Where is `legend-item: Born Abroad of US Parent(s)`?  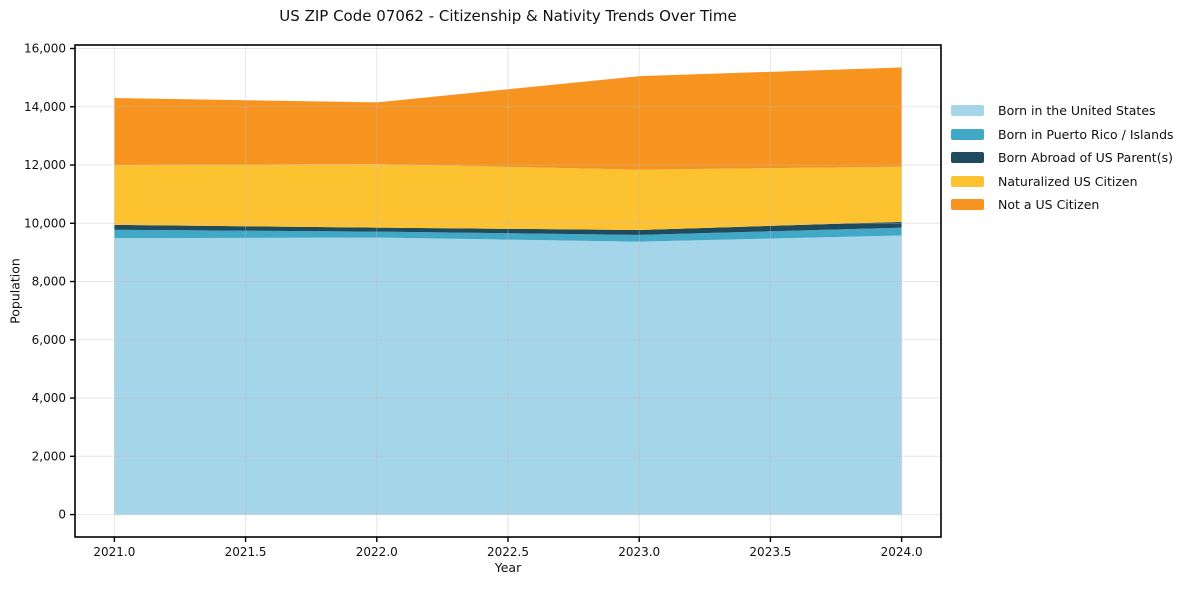 legend-item: Born Abroad of US Parent(s) is located at coordinates (1062, 157).